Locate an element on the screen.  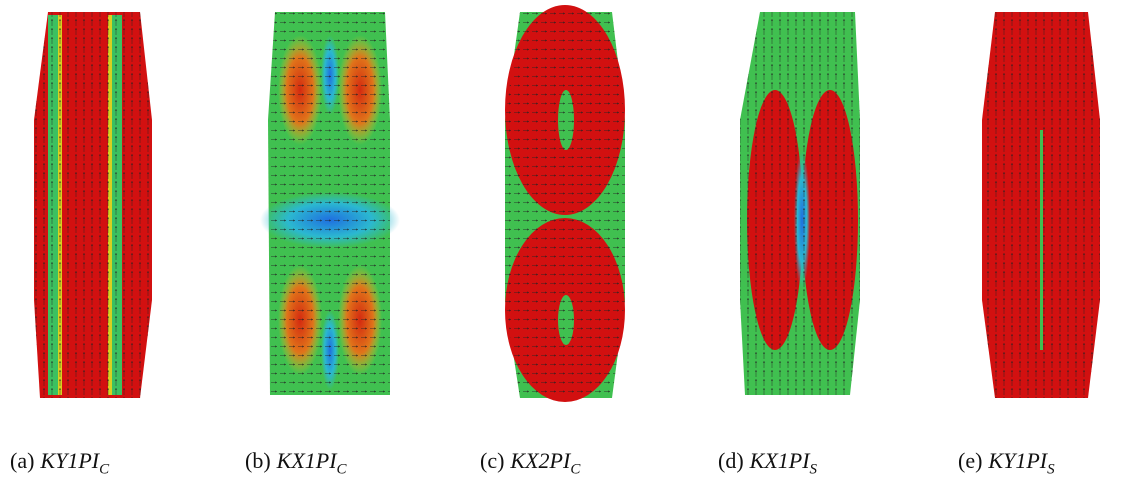
caption: (a) KY1PIC is located at coordinates (59, 462).